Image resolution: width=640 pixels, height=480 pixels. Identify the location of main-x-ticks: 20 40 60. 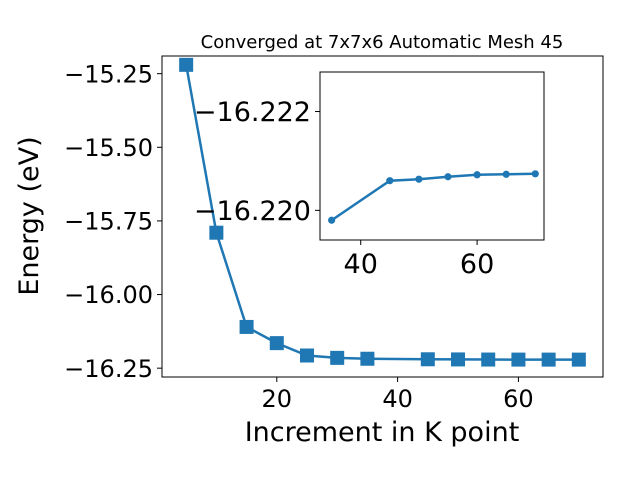
(398, 395).